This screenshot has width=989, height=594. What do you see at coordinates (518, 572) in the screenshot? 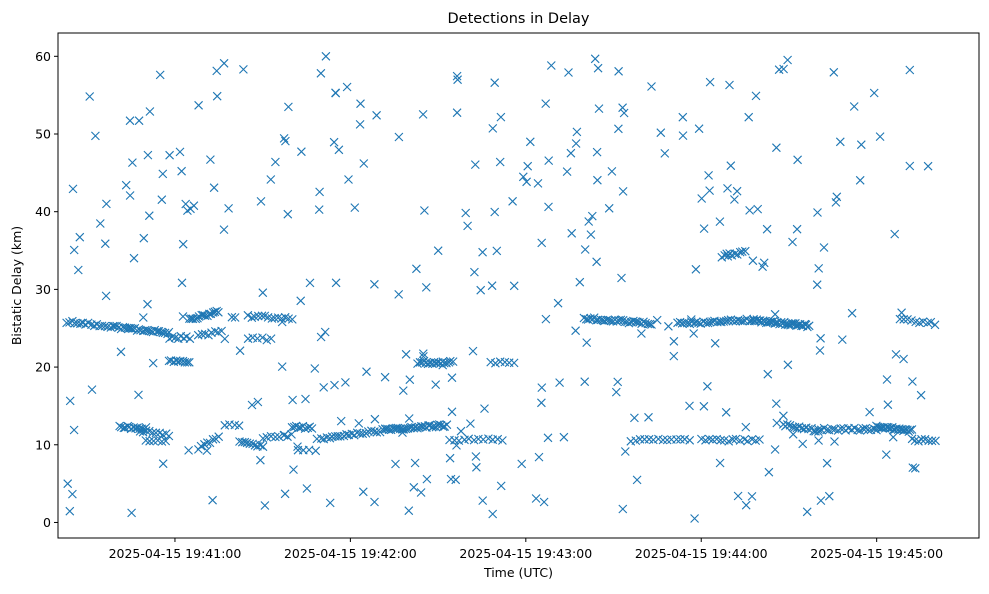
I see `x-axis-label: Time (UTC)` at bounding box center [518, 572].